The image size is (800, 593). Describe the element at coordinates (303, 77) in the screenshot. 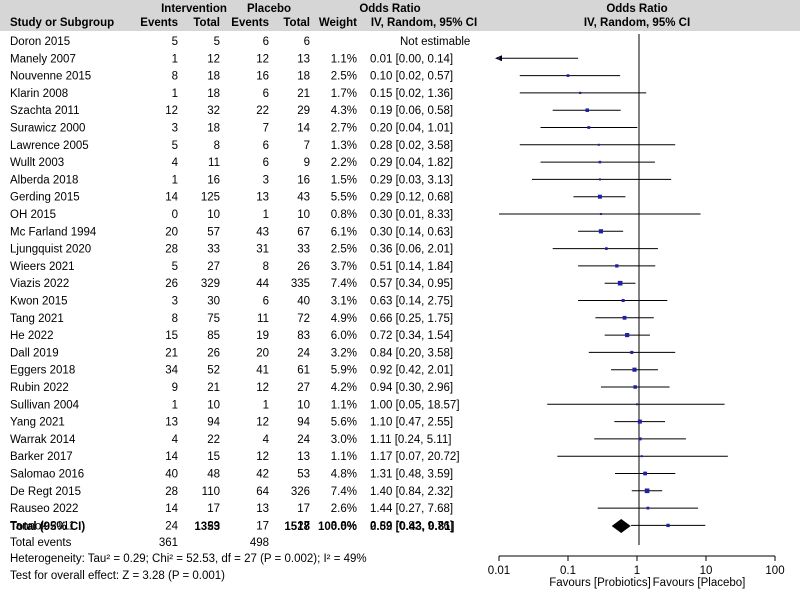

I see `total-placebo: 18` at that location.